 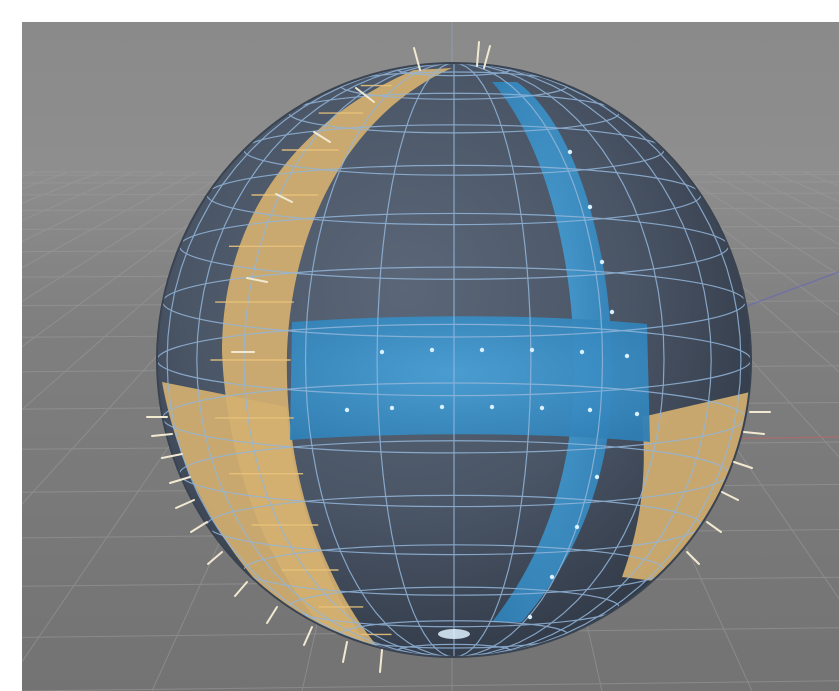 I want to click on selected-faces-blue-horizontal, so click(x=470, y=379).